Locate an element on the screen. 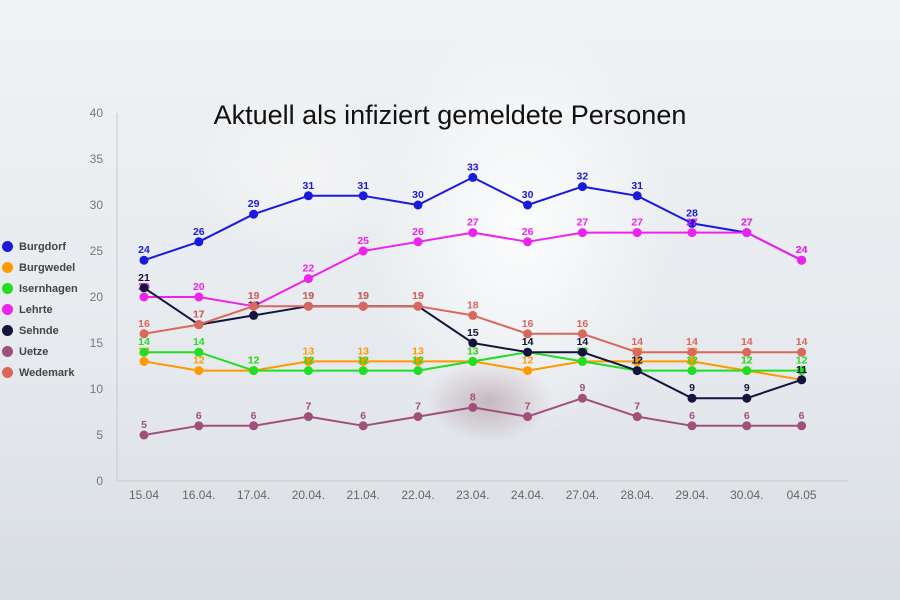 This screenshot has width=900, height=600. legend-label: Isernhagen is located at coordinates (48, 288).